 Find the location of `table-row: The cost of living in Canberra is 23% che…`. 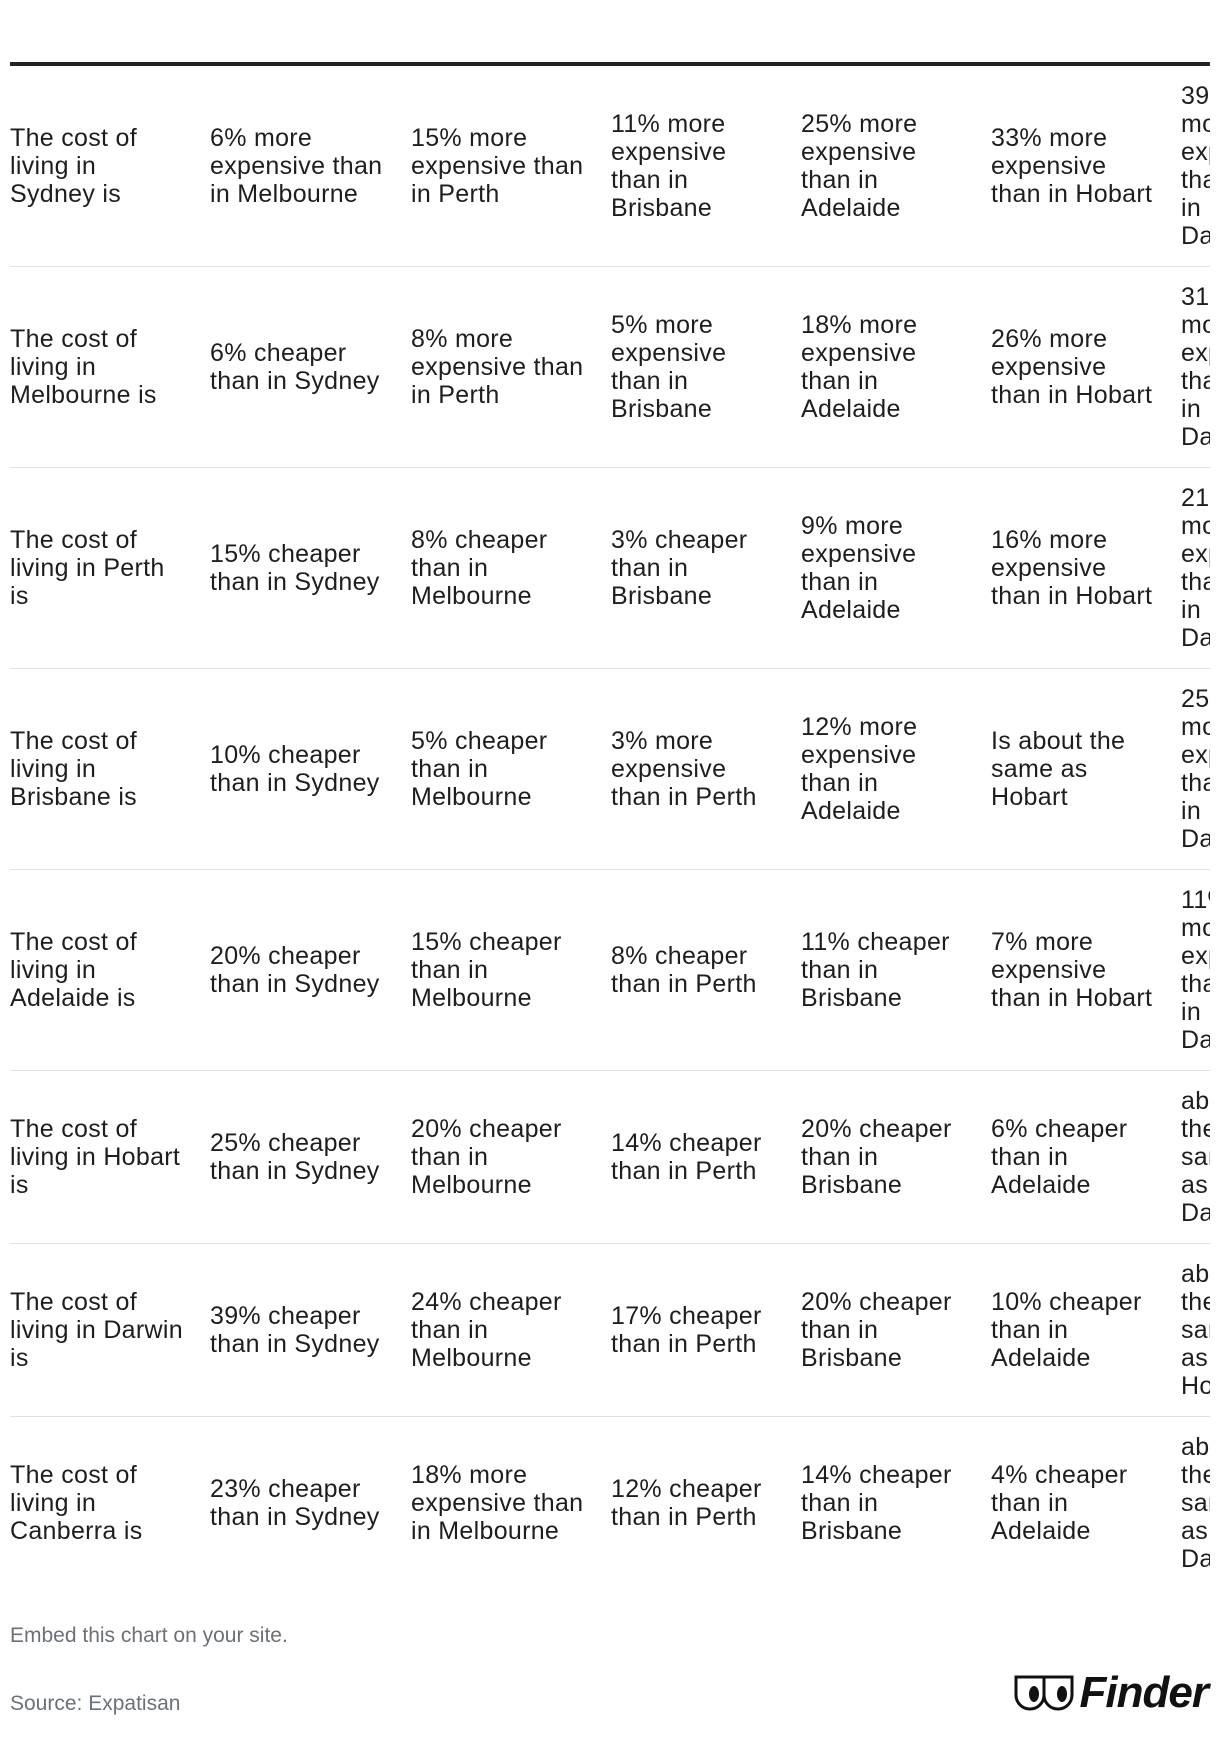

table-row: The cost of living in Canberra is 23% che… is located at coordinates (610, 1503).